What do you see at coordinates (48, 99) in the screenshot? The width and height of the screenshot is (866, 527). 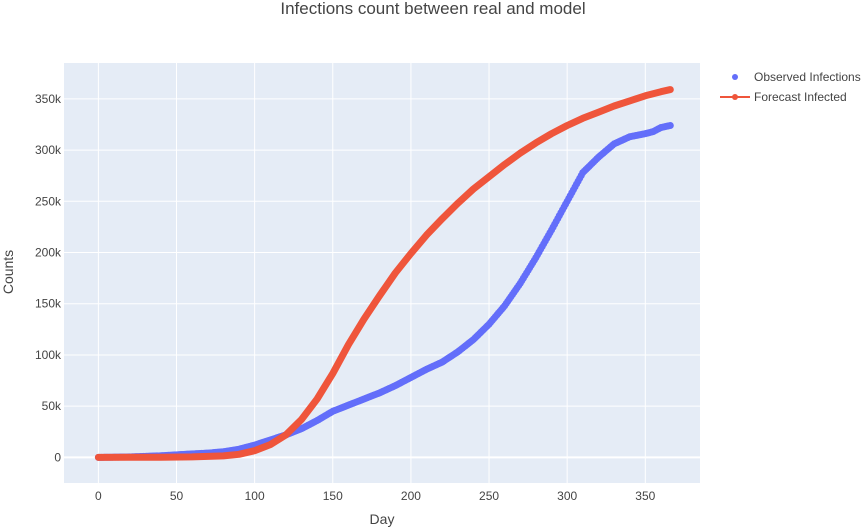 I see `y-tick-label: 350k` at bounding box center [48, 99].